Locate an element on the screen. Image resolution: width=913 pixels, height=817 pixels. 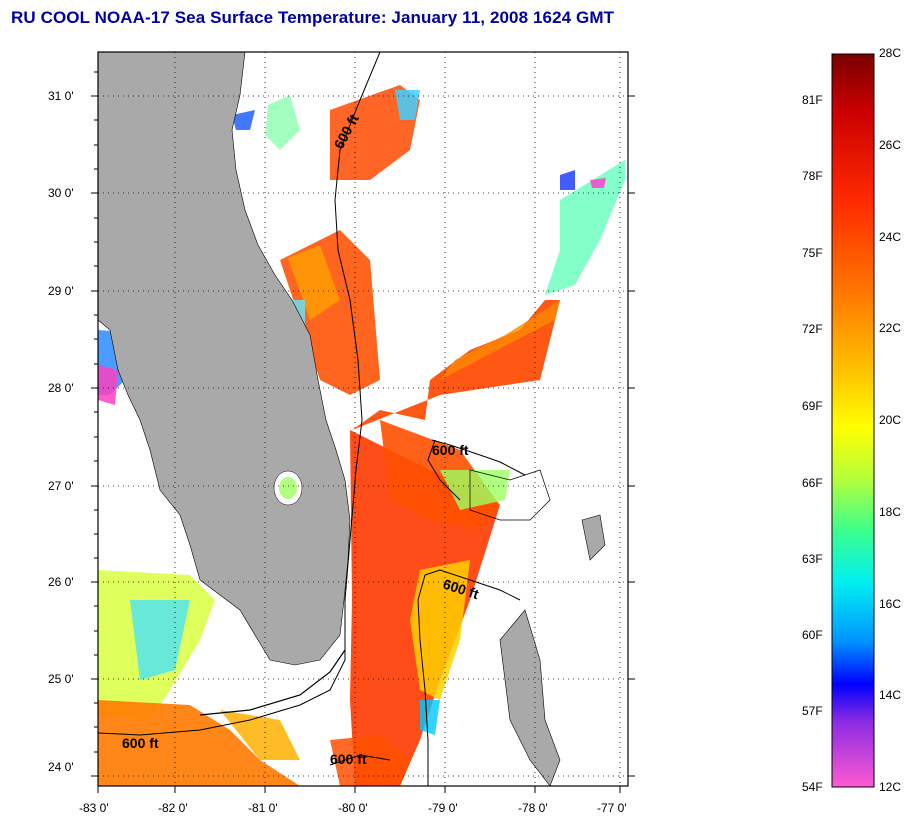
lon-tick-label: -83 0' is located at coordinates (94, 808).